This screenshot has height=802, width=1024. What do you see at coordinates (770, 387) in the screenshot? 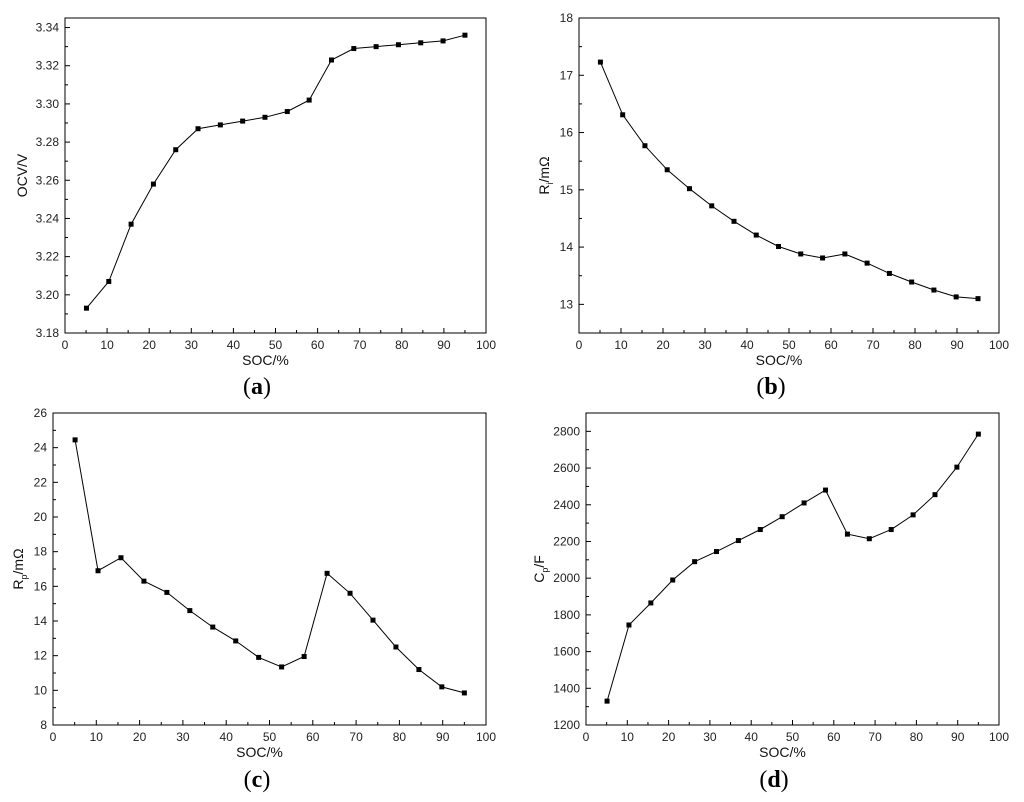
I see `panel-label: (b)` at bounding box center [770, 387].